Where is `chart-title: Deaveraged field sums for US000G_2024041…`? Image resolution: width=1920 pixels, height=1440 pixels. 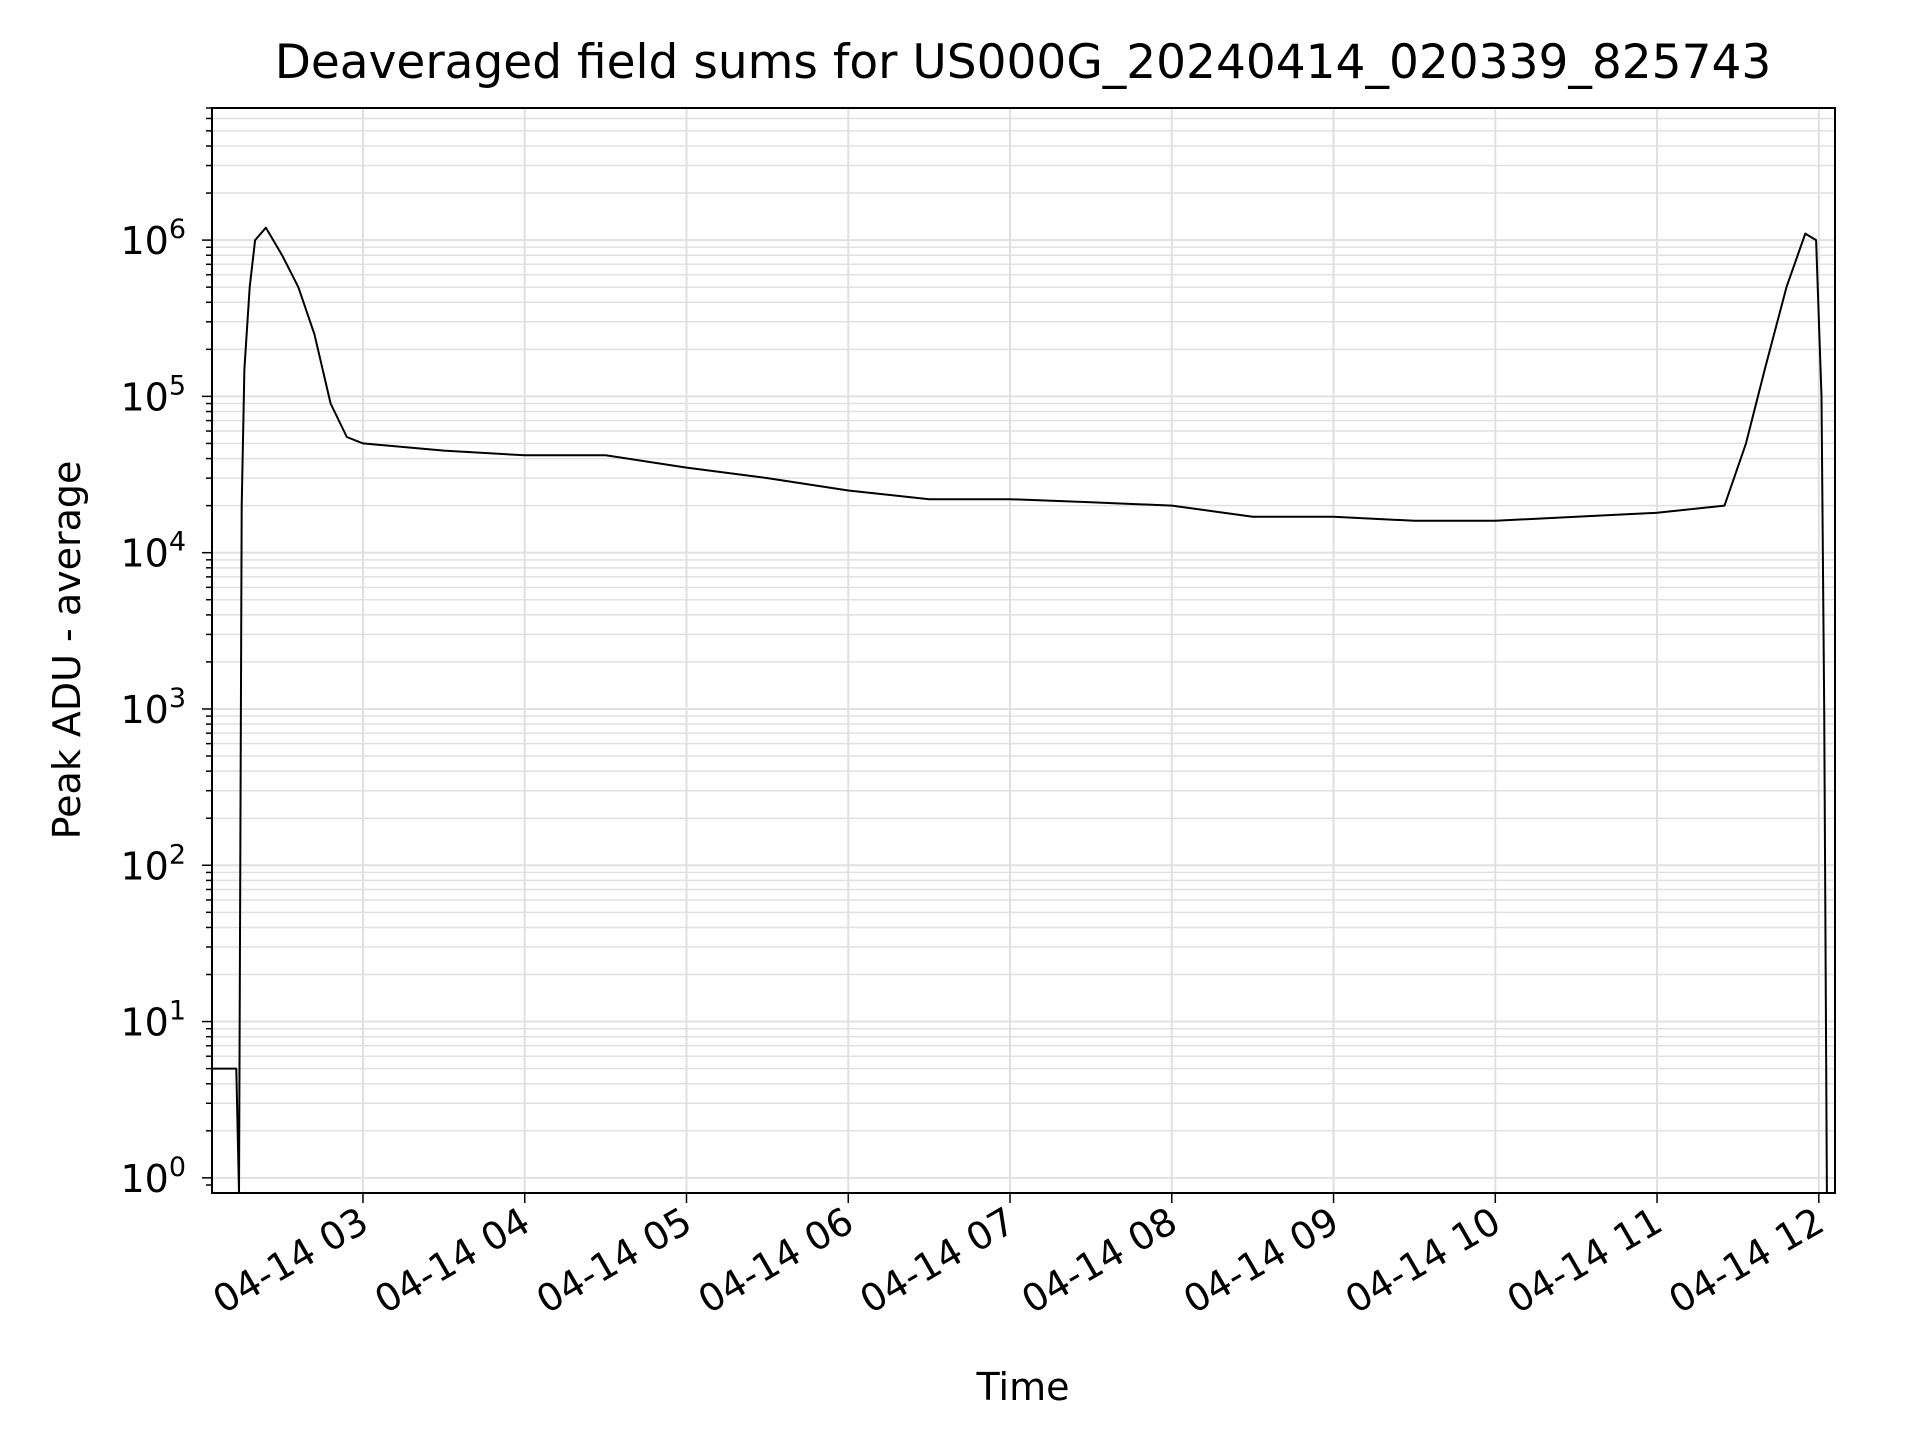
chart-title: Deaveraged field sums for US000G_2024041… is located at coordinates (1023, 62).